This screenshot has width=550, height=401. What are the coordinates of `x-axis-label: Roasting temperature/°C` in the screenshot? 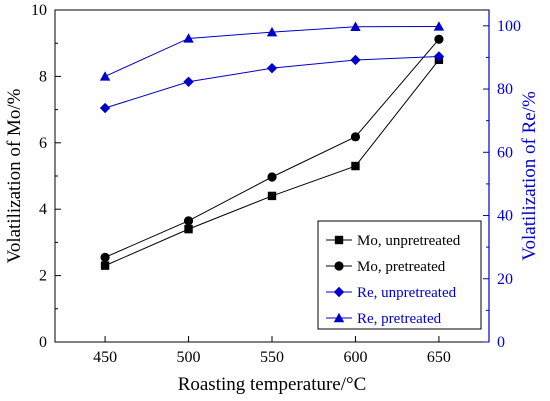 It's located at (272, 384).